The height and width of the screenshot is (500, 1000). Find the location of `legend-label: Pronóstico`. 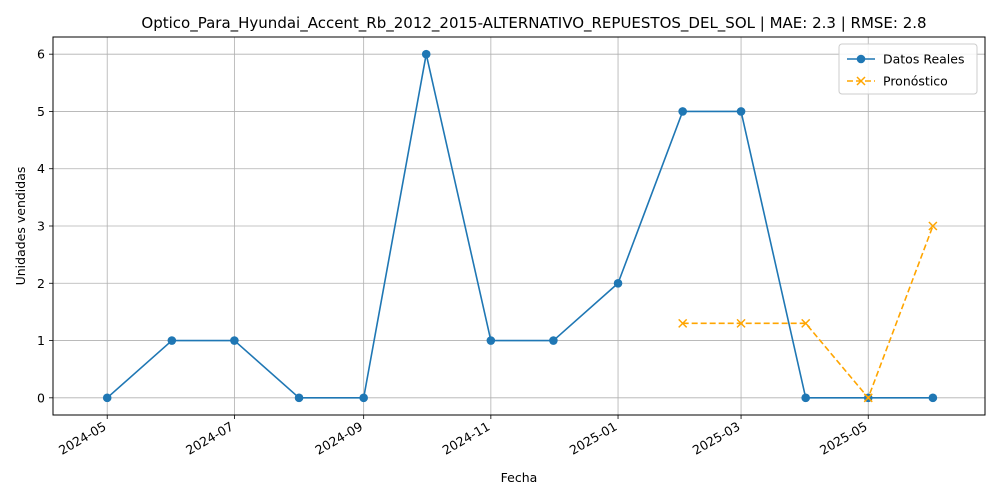

legend-label: Pronóstico is located at coordinates (915, 81).